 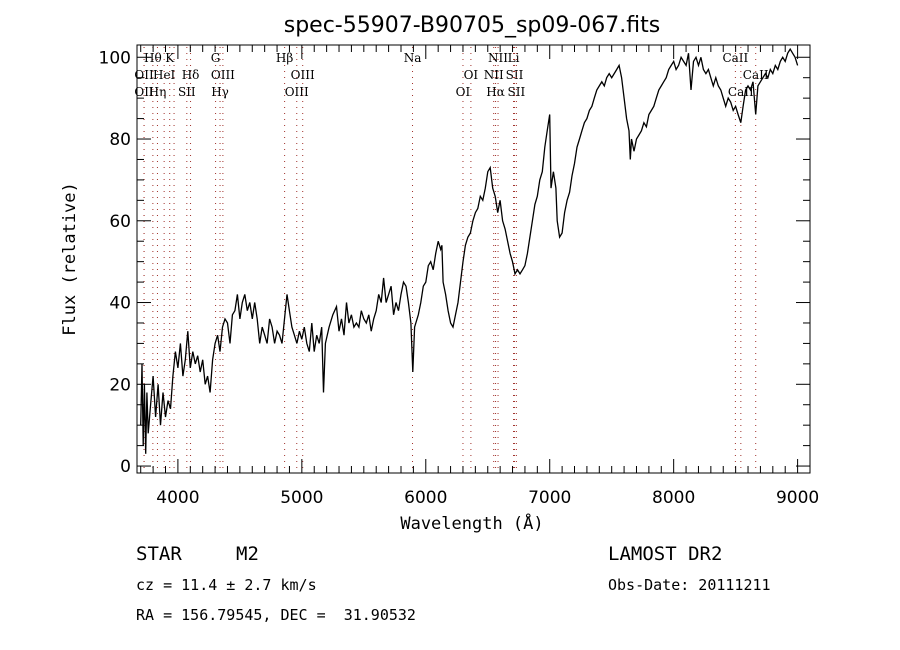 I want to click on y-tick-label: 20, so click(x=120, y=385).